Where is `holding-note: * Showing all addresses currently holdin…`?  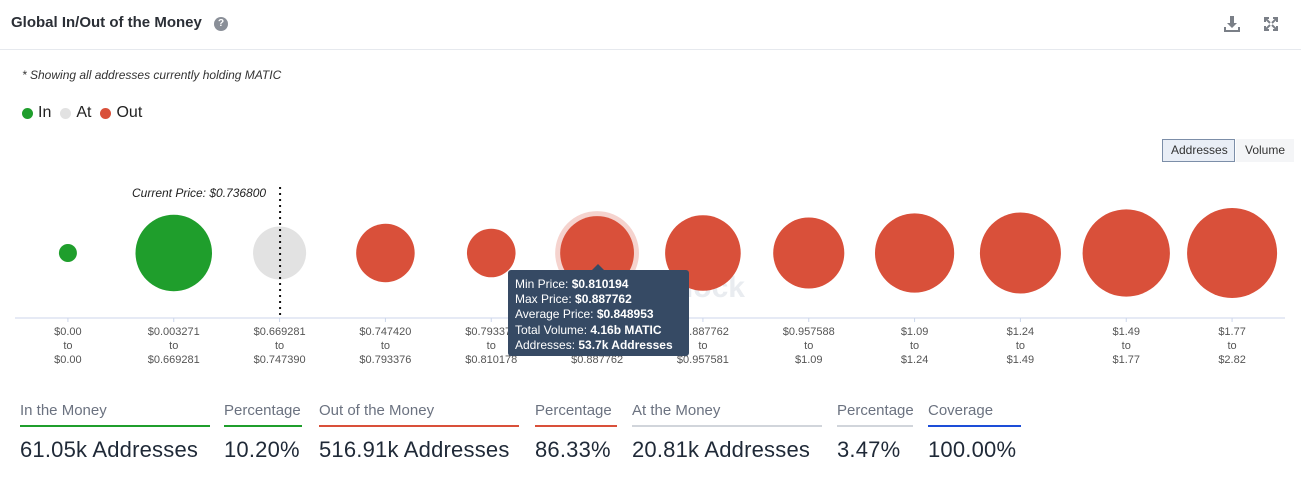
holding-note: * Showing all addresses currently holdin… is located at coordinates (152, 75).